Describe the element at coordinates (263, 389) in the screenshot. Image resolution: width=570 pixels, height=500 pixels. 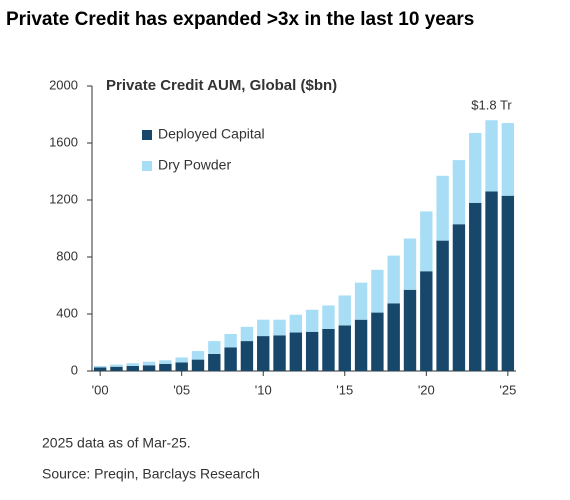
I see `x-tick-label: '10` at that location.